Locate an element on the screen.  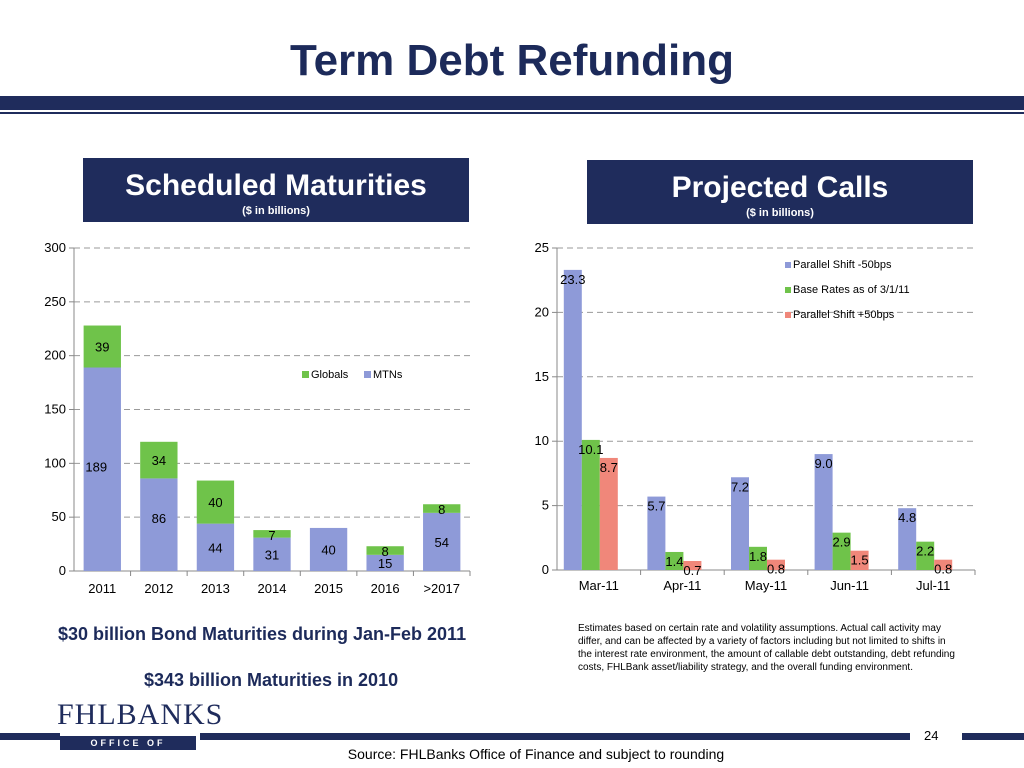
data-label-globals: 34 is located at coordinates (159, 460).